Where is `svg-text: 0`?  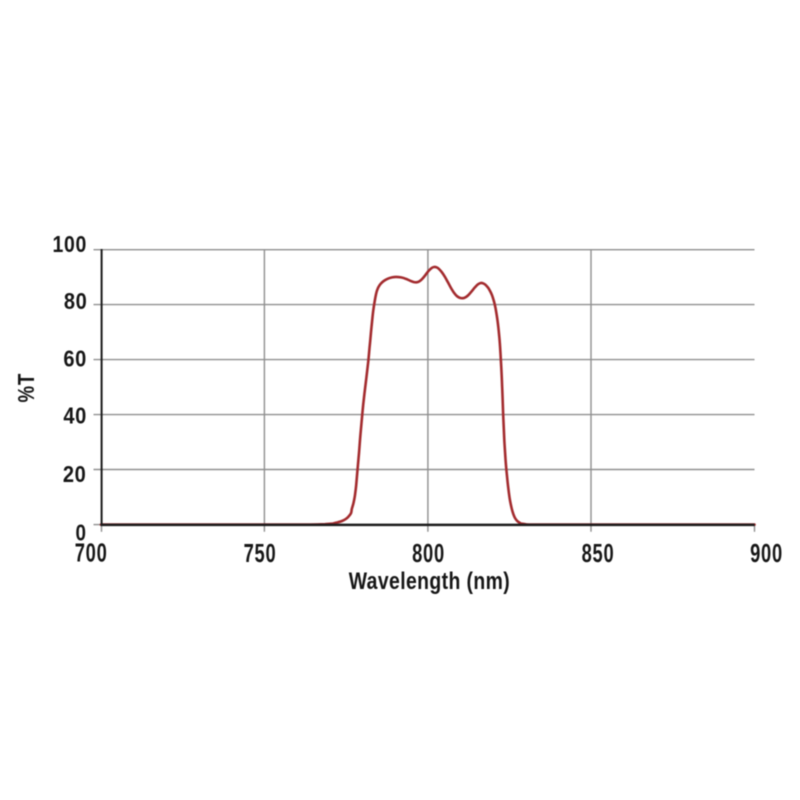 svg-text: 0 is located at coordinates (81, 532).